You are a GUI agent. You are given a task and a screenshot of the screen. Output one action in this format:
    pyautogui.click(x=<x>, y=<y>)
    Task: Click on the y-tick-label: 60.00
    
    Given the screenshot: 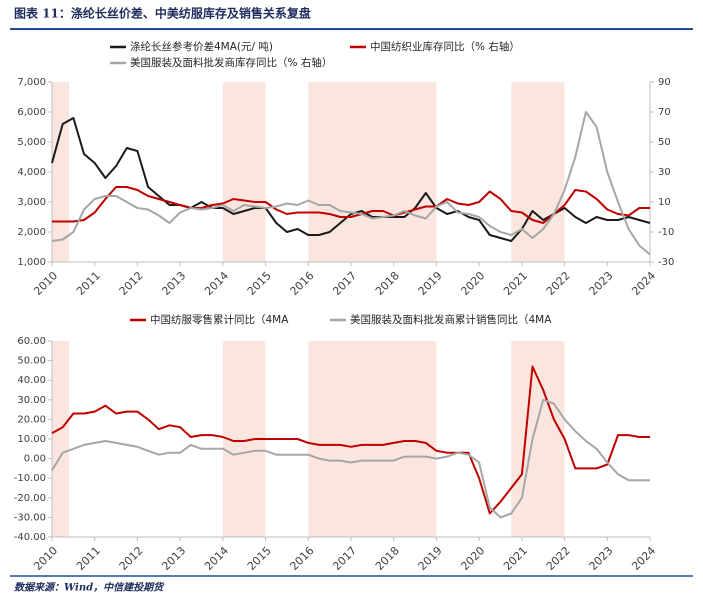 What is the action you would take?
    pyautogui.click(x=31, y=341)
    